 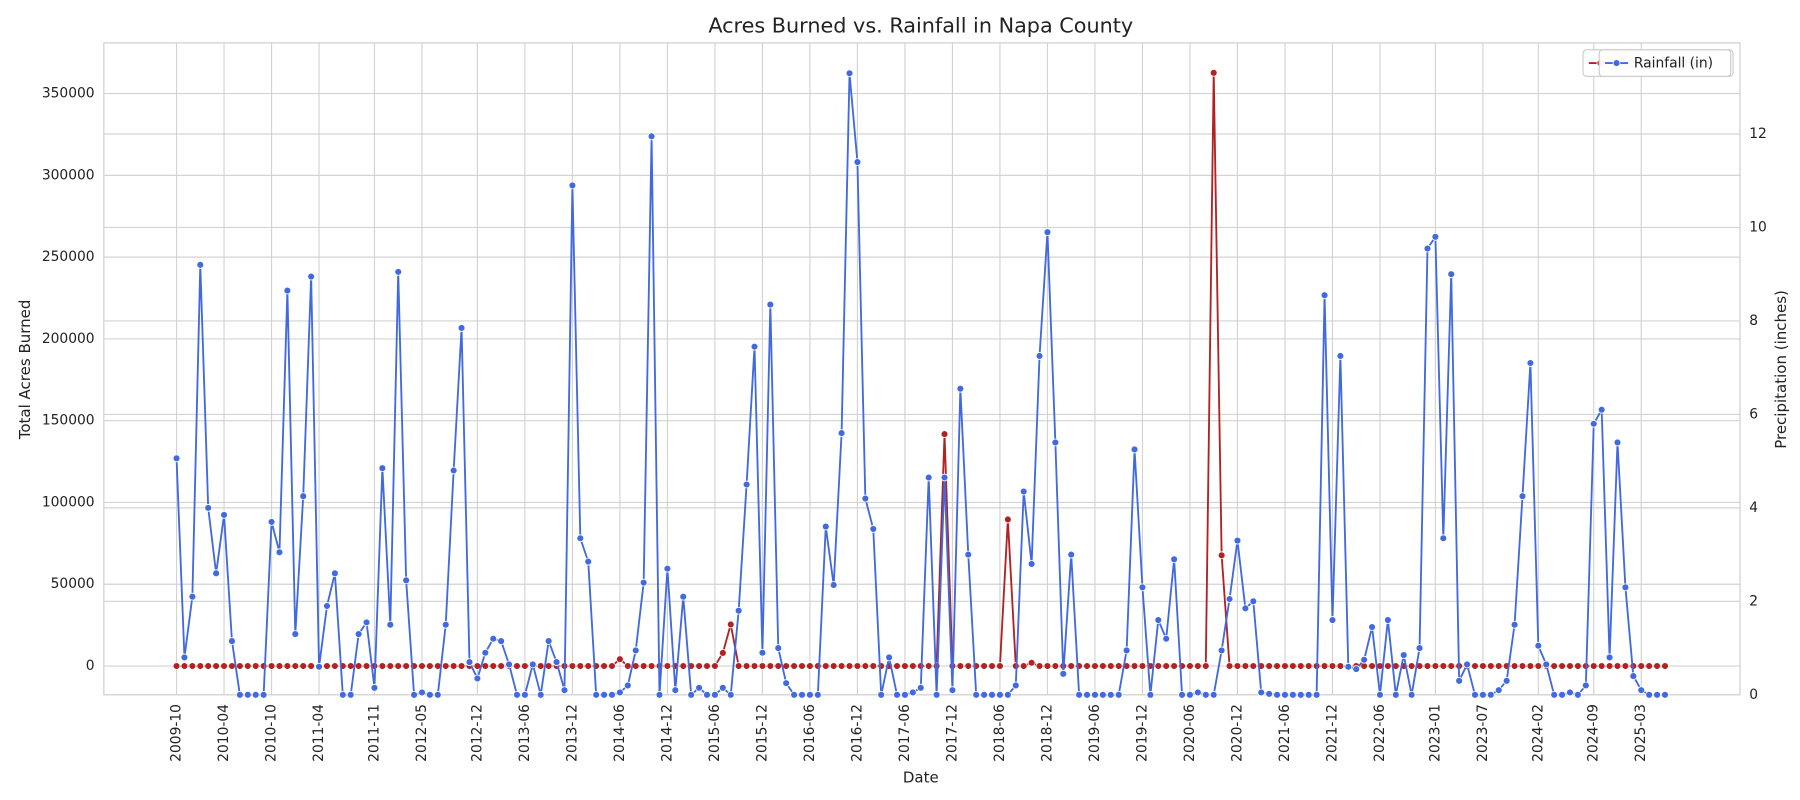 What do you see at coordinates (422, 733) in the screenshot?
I see `x-tick-label: 2012-05` at bounding box center [422, 733].